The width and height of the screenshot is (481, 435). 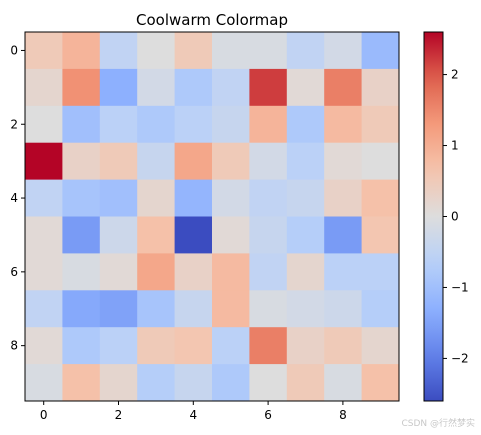 What do you see at coordinates (156, 124) in the screenshot?
I see `heatmap-cell-r2-c3` at bounding box center [156, 124].